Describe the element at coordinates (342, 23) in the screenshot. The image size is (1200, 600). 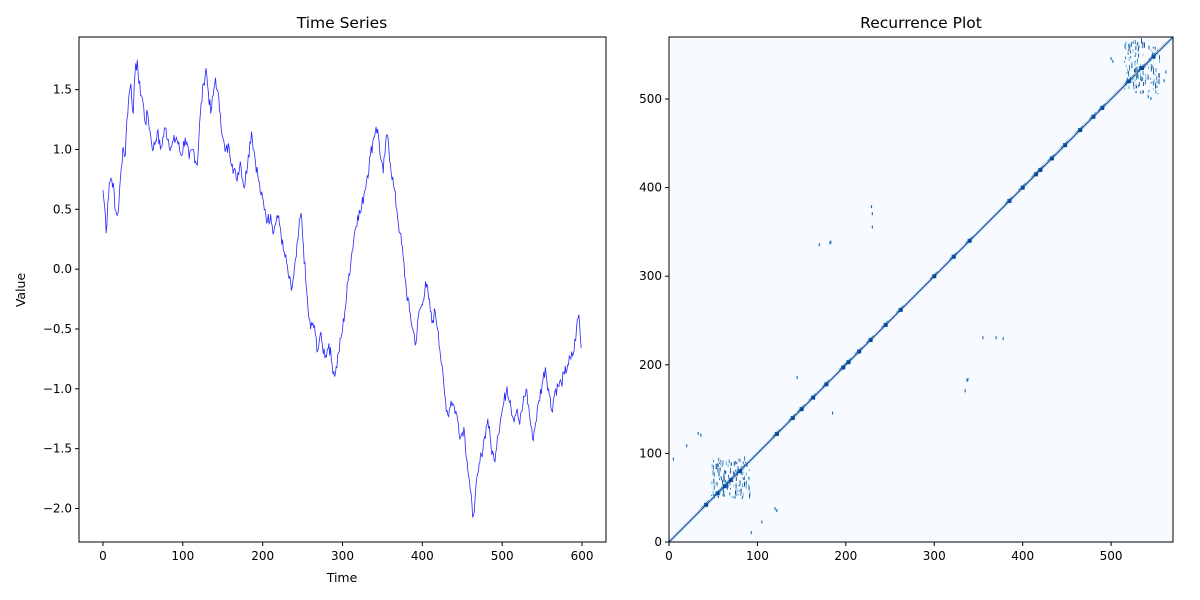
I see `time-series-title: Time Series` at that location.